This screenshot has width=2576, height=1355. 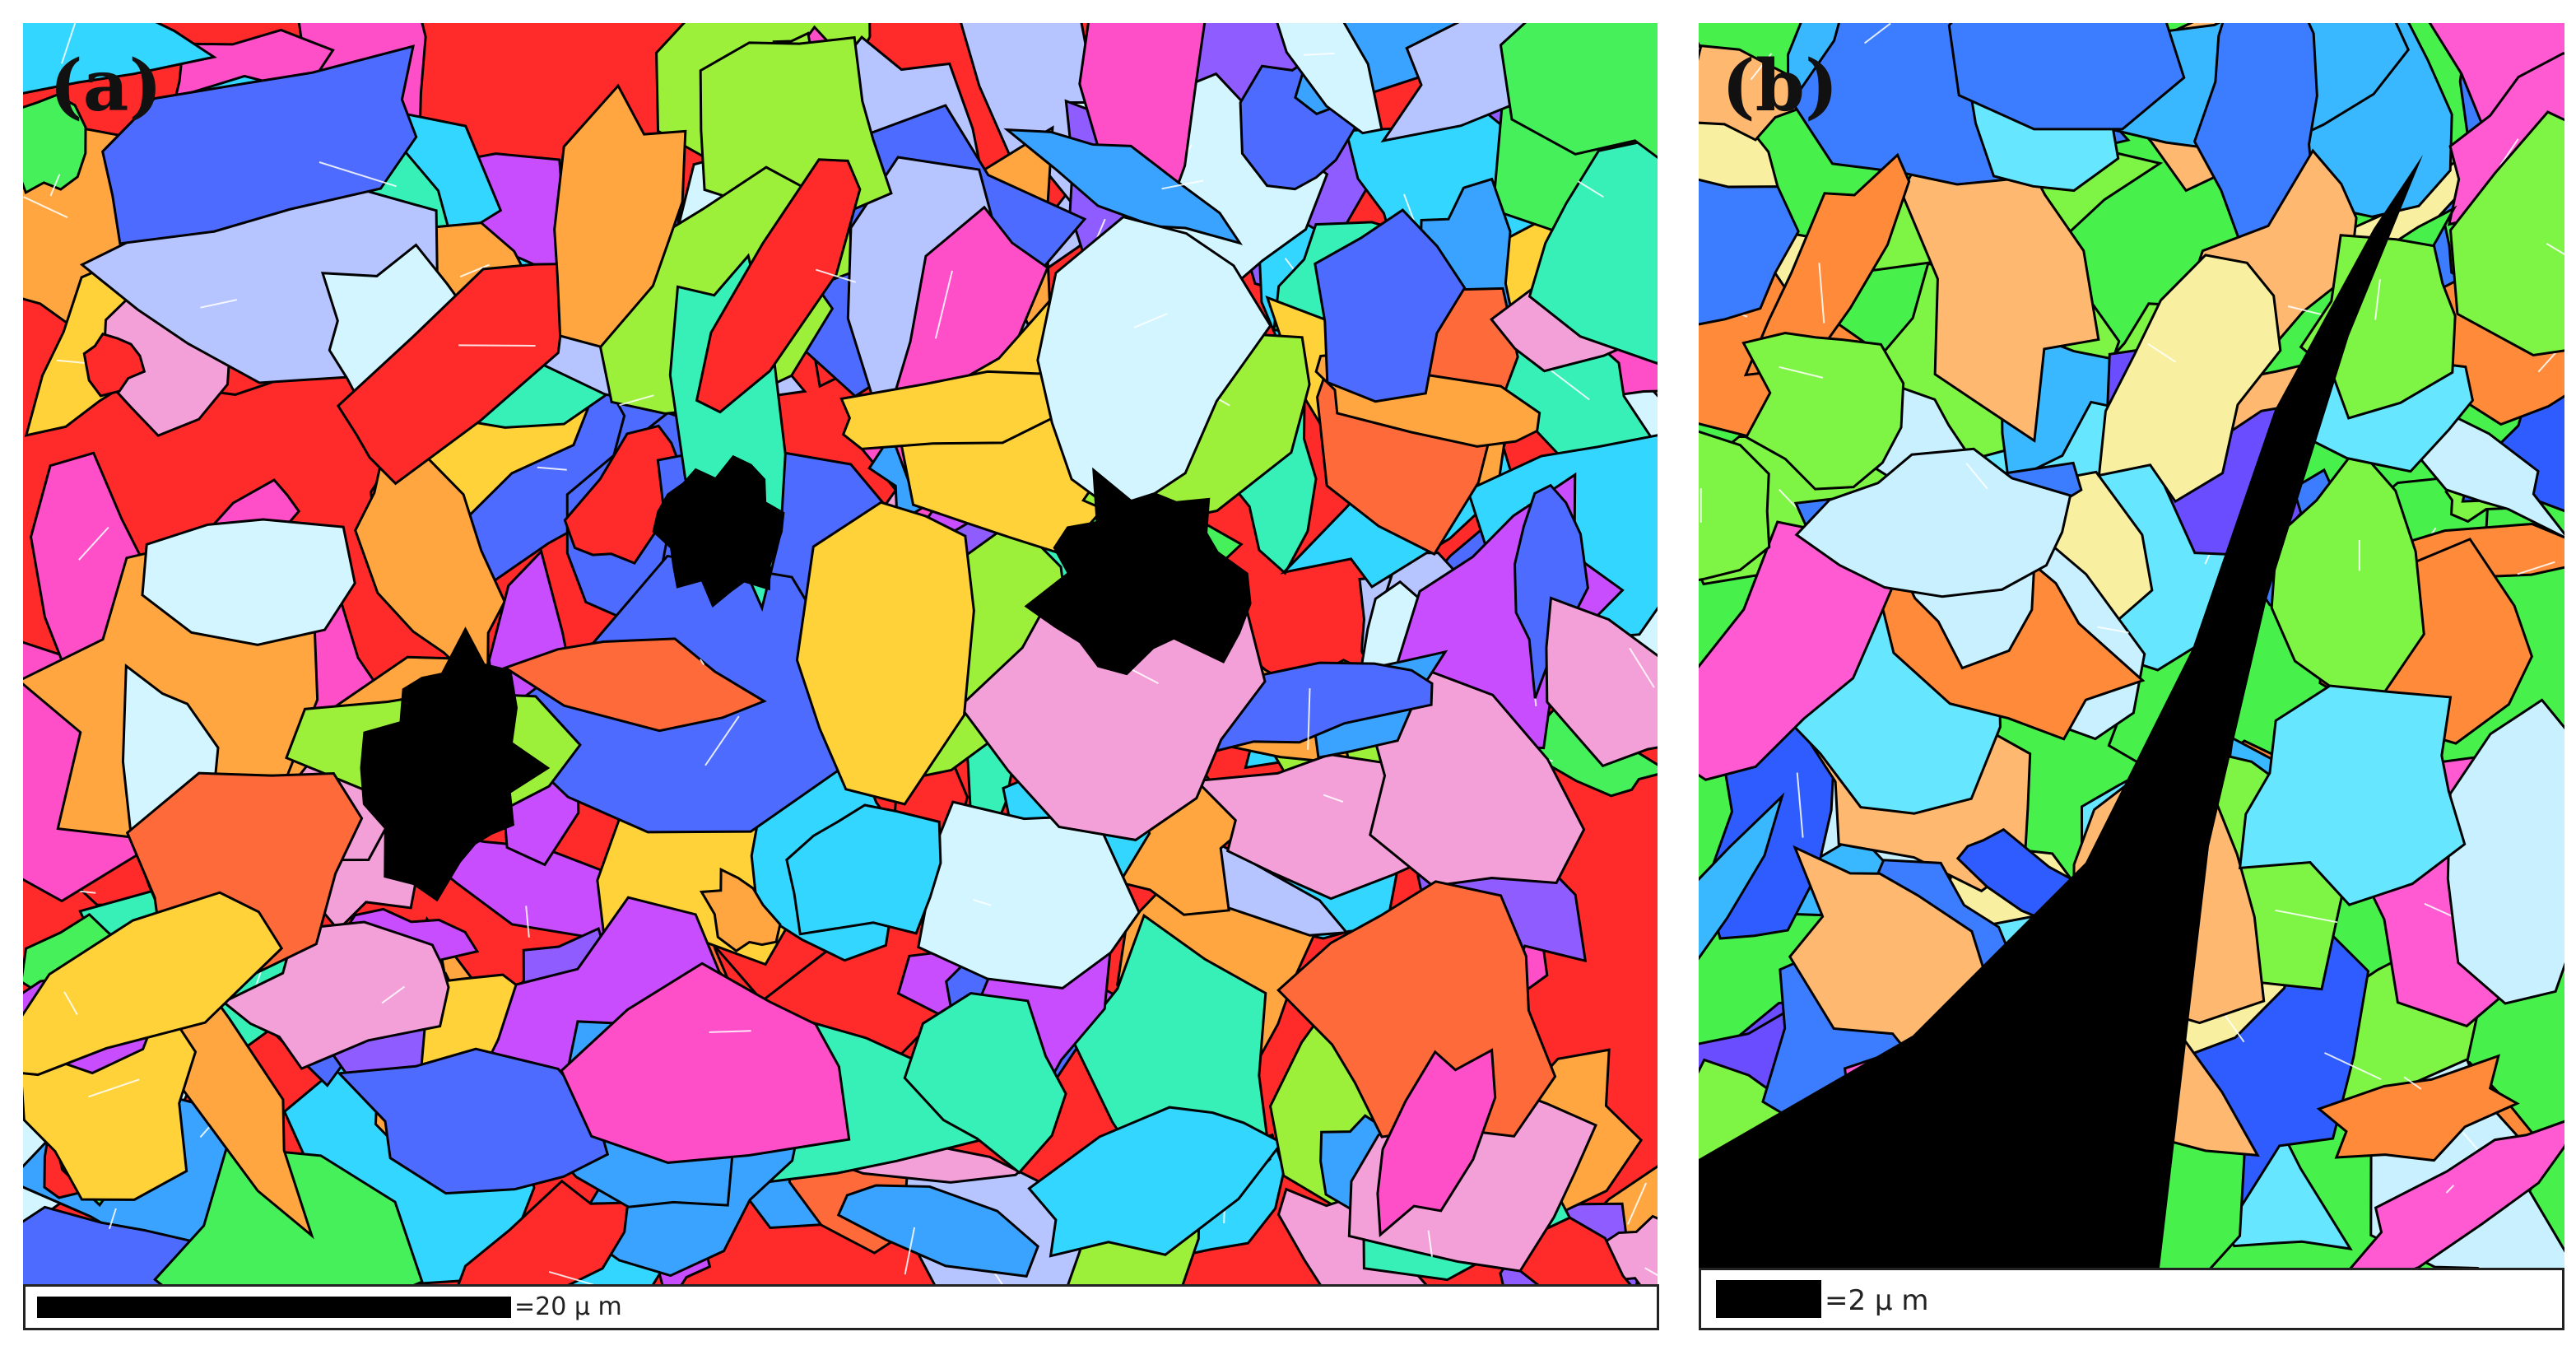 What do you see at coordinates (1877, 1300) in the screenshot?
I see `scale-bar-label-b: =2 μ m` at bounding box center [1877, 1300].